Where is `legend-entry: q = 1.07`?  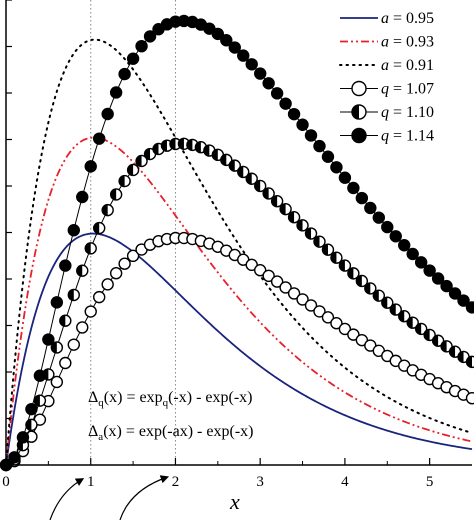 legend-entry: q = 1.07 is located at coordinates (387, 89).